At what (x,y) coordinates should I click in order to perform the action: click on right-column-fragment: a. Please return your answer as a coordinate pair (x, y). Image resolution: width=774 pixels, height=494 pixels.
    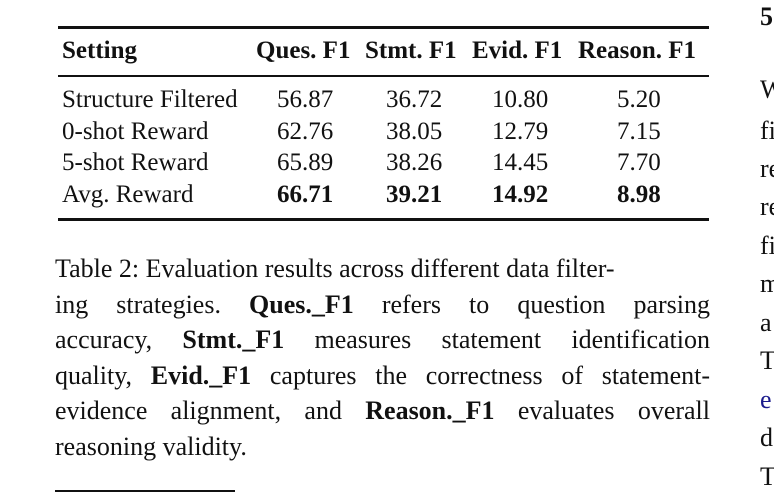
    Looking at the image, I should click on (766, 322).